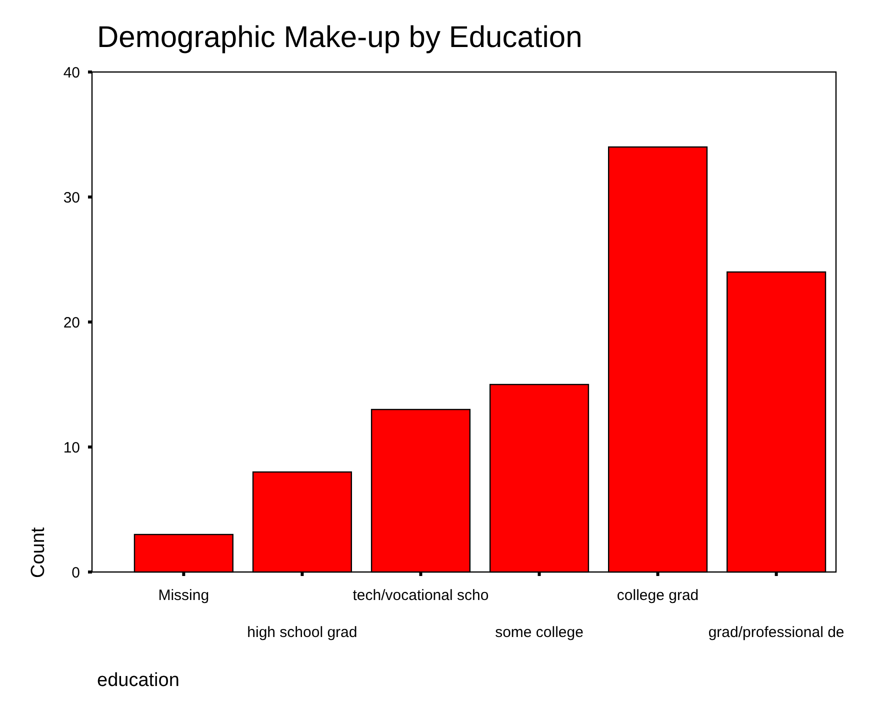  Describe the element at coordinates (339, 37) in the screenshot. I see `chart-title: Demographic Make-up by Education` at that location.